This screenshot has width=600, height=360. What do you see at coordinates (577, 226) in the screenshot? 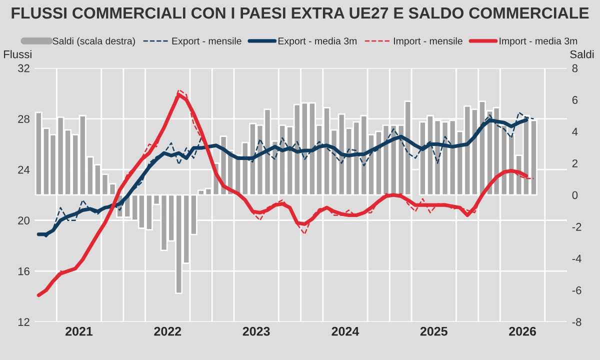
I see `y2-tick-label: -2` at bounding box center [577, 226].